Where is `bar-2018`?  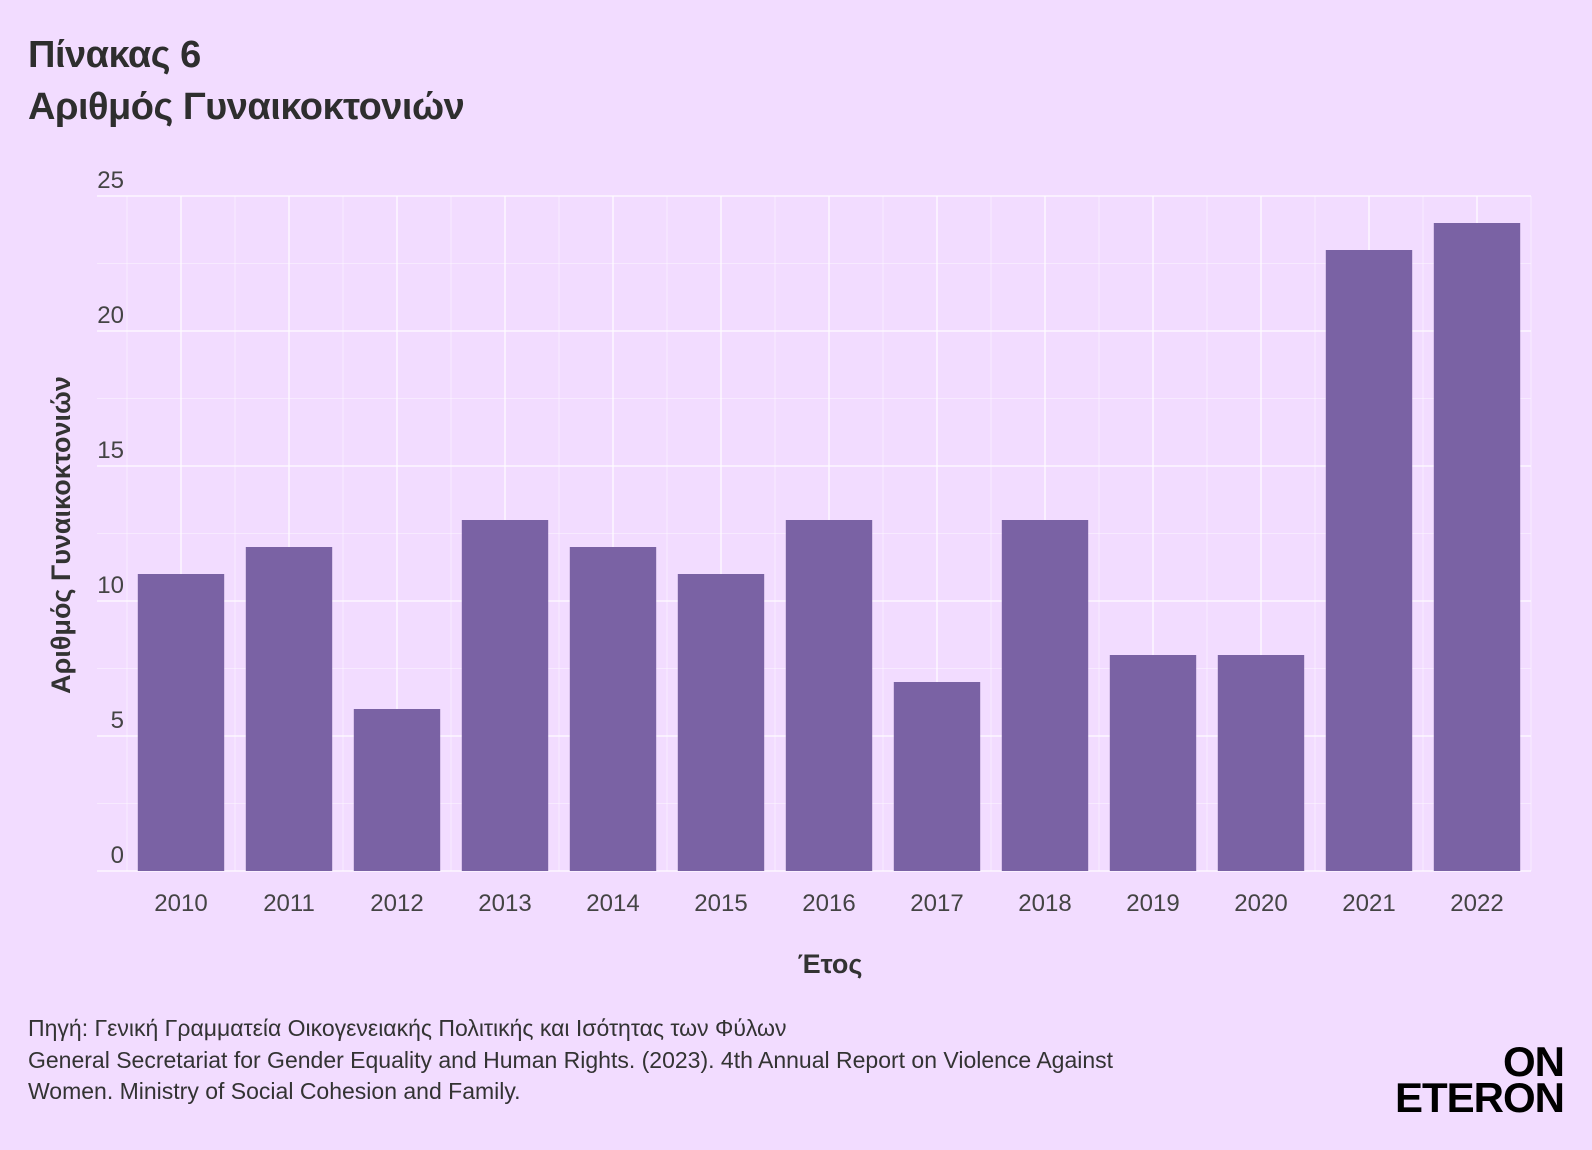
bar-2018 is located at coordinates (1045, 695).